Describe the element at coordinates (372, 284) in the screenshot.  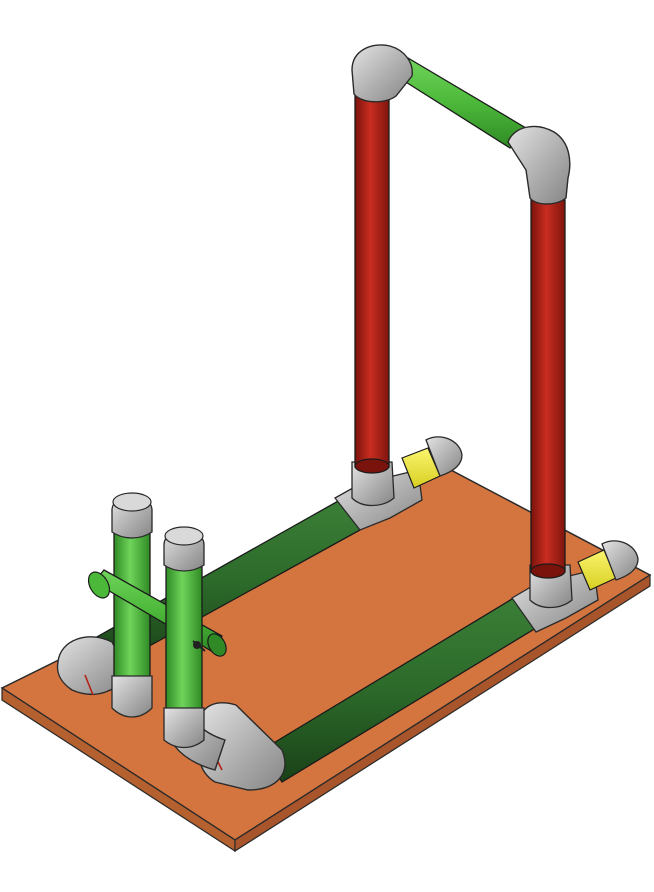
I see `left-upright-red-pipe` at that location.